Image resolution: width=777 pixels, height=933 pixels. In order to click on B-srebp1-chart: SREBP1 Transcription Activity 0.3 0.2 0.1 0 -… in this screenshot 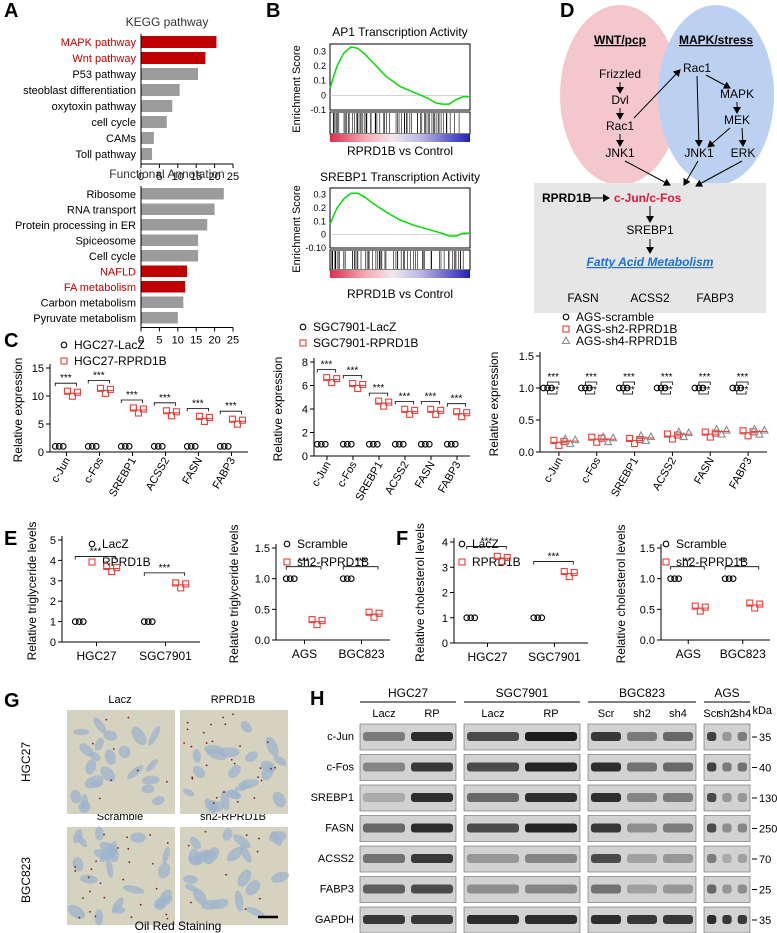, I will do `click(385, 235)`.